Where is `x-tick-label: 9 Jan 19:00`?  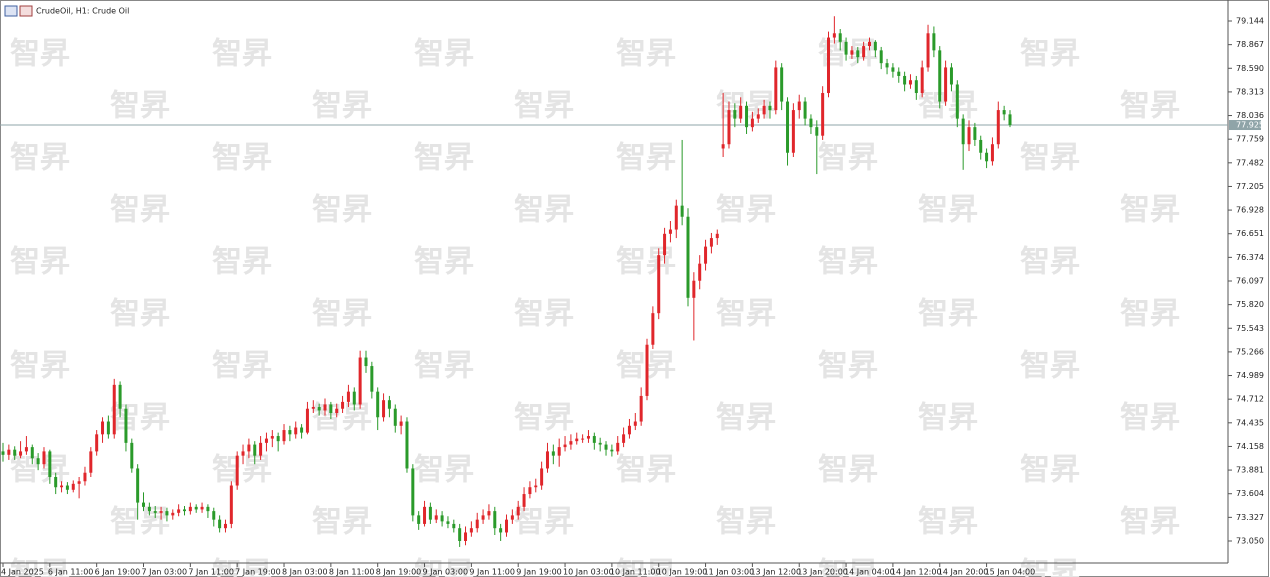
x-tick-label: 9 Jan 19:00 is located at coordinates (539, 572).